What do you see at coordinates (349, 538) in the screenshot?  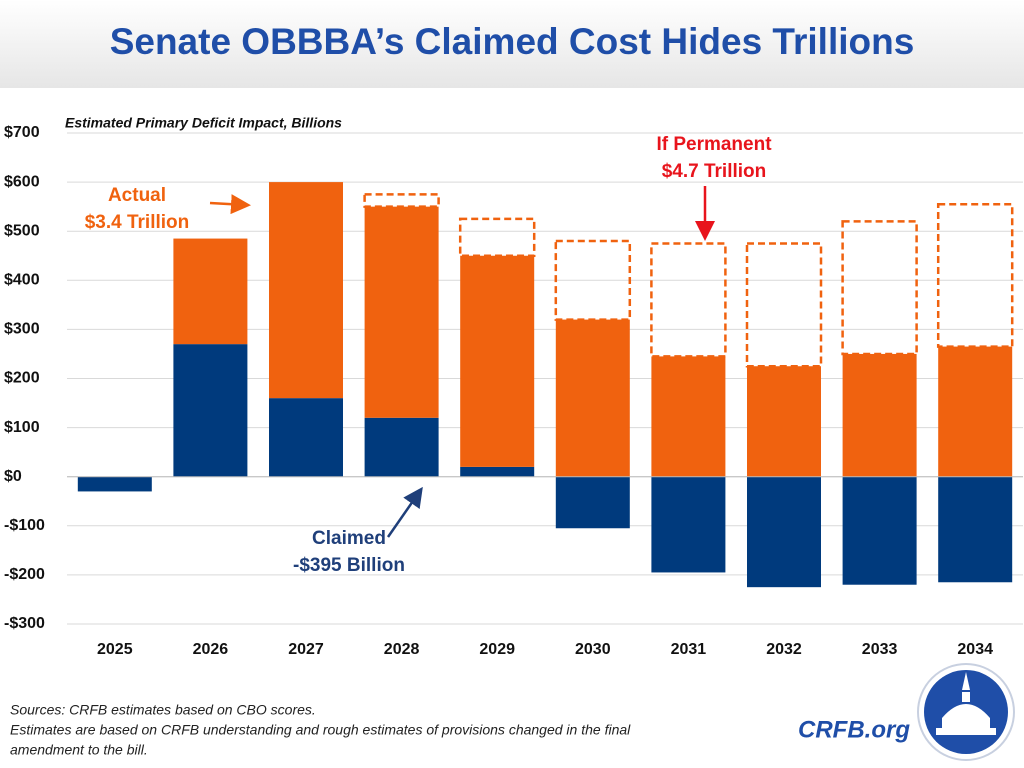 I see `annotation: Claimed` at bounding box center [349, 538].